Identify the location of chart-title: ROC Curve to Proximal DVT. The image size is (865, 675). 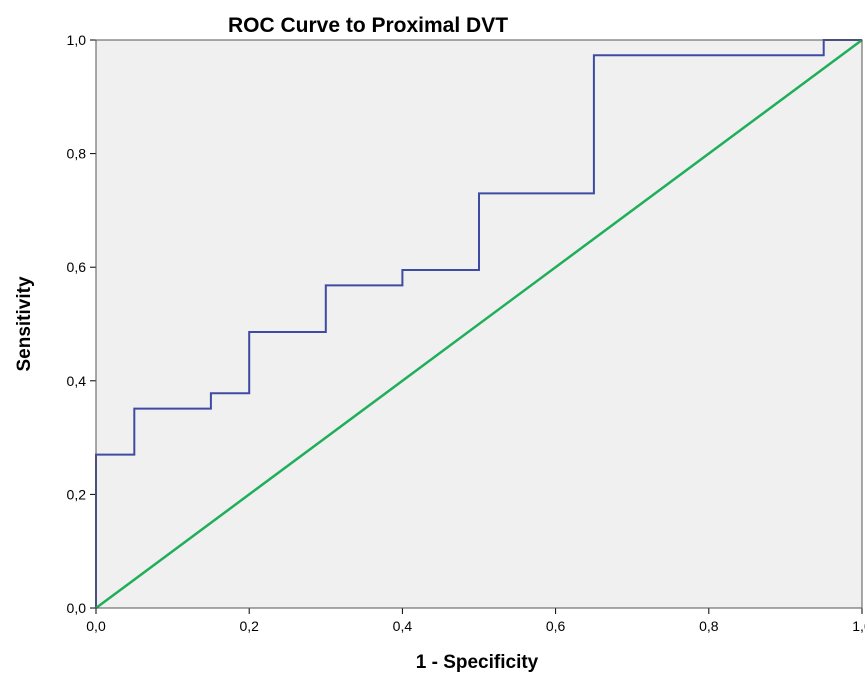
(368, 25).